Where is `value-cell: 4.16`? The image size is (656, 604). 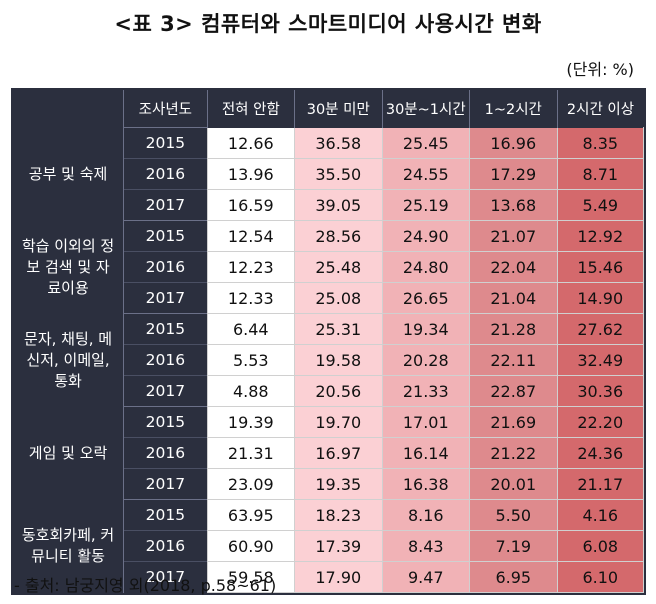
value-cell: 4.16 is located at coordinates (600, 515).